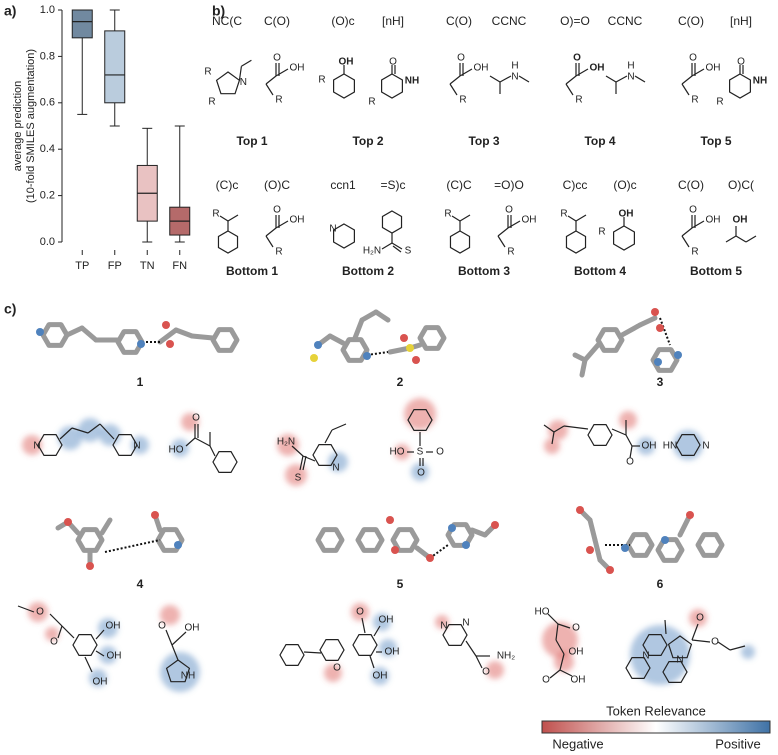 This screenshot has height=755, width=778. I want to click on atom-label: H, so click(630, 66).